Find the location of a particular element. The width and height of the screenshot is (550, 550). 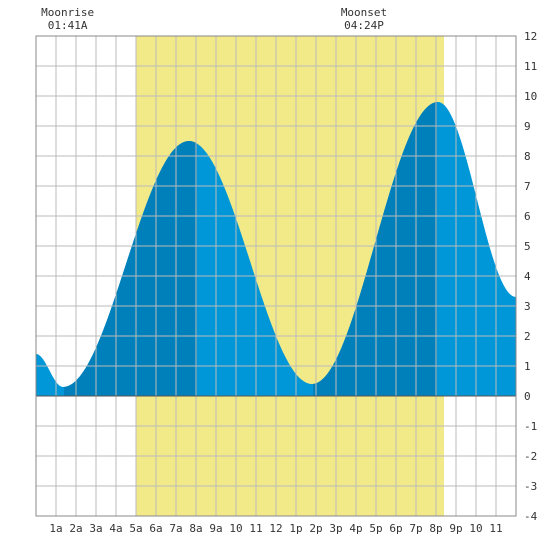

y-tick-label: 7 is located at coordinates (527, 186).